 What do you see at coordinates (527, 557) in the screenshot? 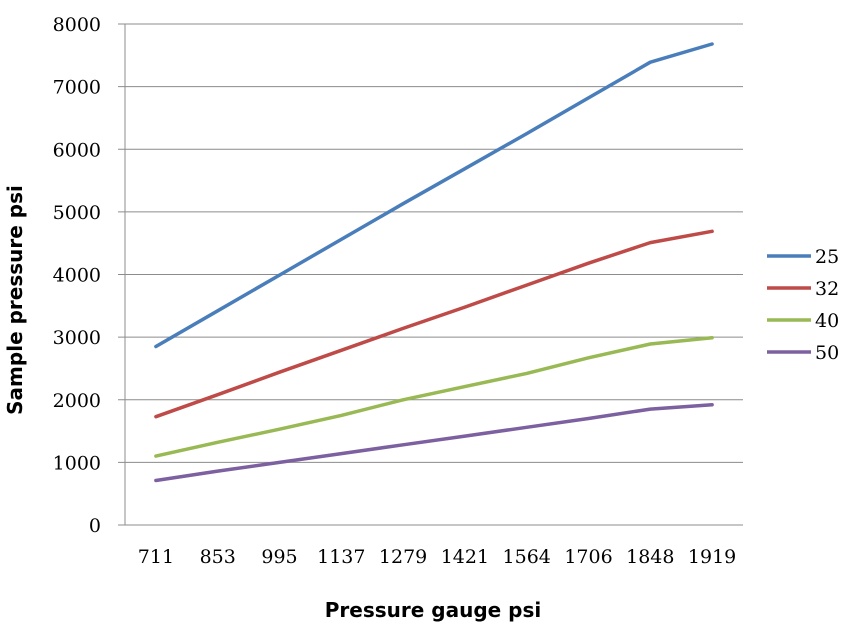
I see `x-tick-label: 1564` at bounding box center [527, 557].